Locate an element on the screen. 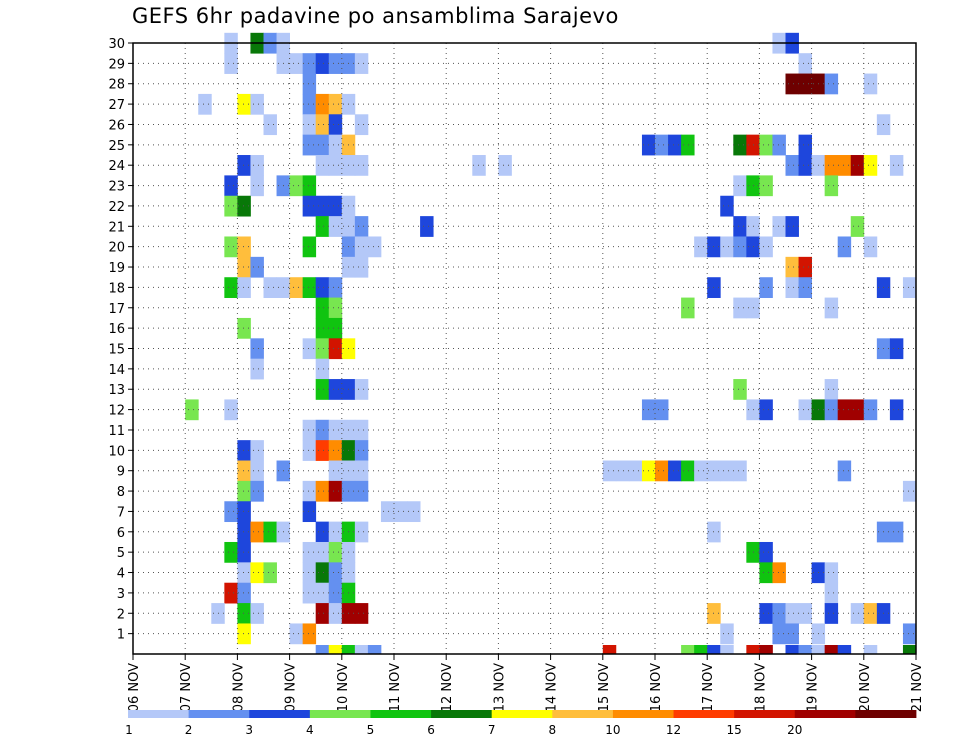  y-tick-label: 21 is located at coordinates (116, 227).